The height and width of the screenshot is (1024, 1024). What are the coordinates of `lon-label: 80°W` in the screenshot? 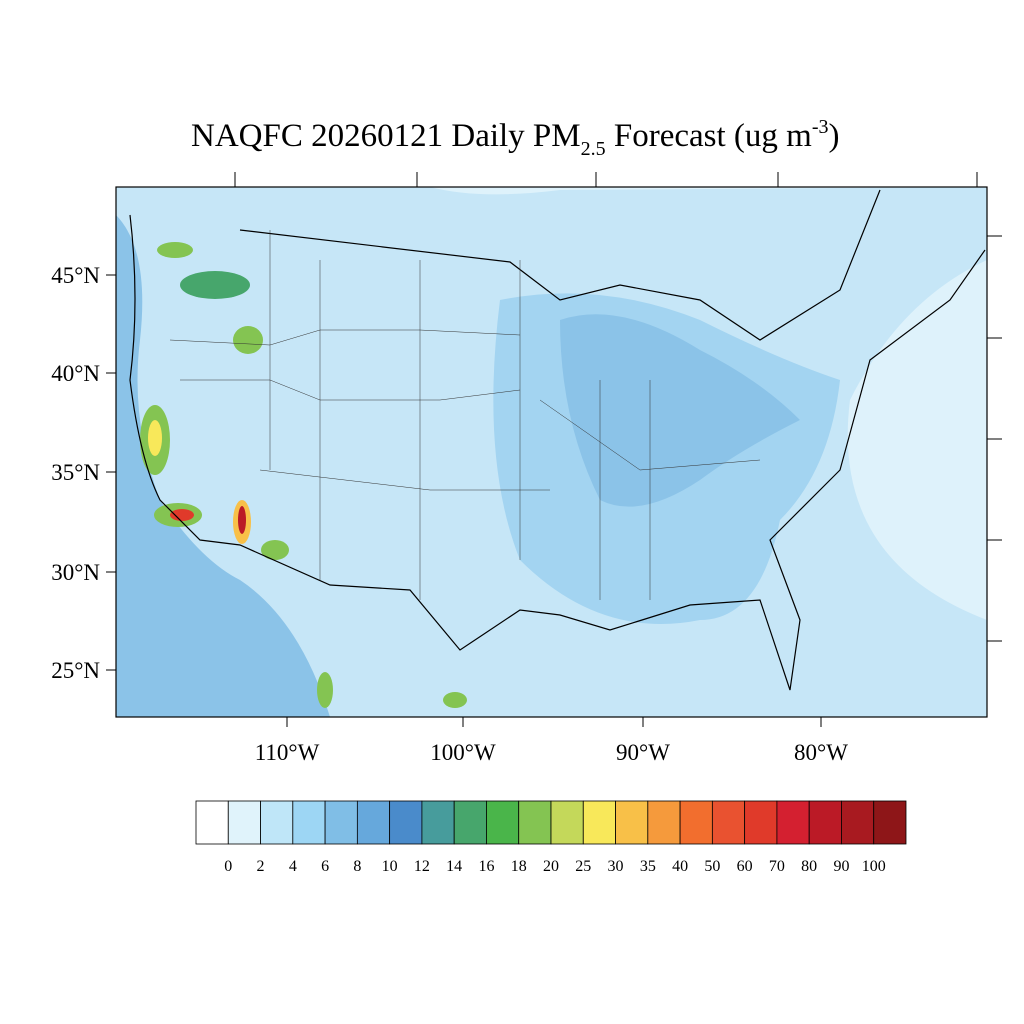 It's located at (821, 752).